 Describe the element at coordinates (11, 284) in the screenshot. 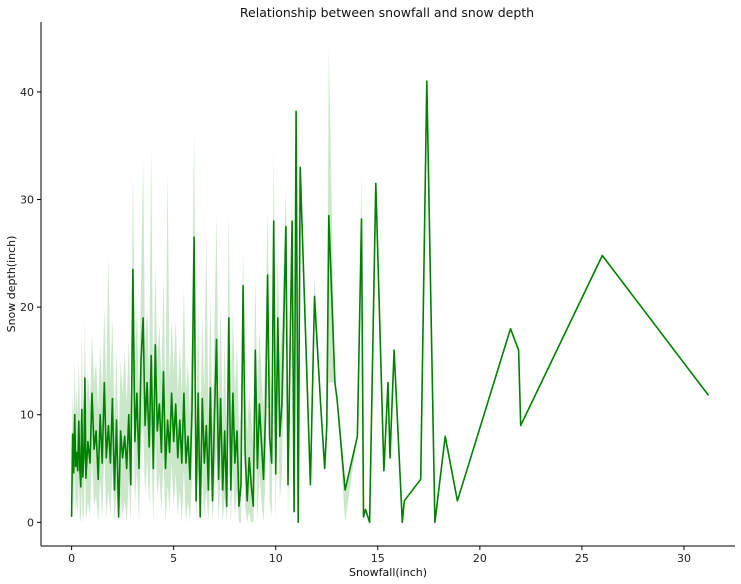

I see `y-axis-label: Snow depth(inch)` at that location.